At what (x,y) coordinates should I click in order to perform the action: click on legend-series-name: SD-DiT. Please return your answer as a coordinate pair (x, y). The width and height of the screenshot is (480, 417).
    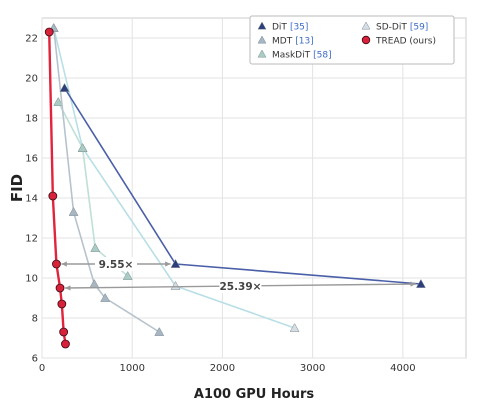
    Looking at the image, I should click on (391, 28).